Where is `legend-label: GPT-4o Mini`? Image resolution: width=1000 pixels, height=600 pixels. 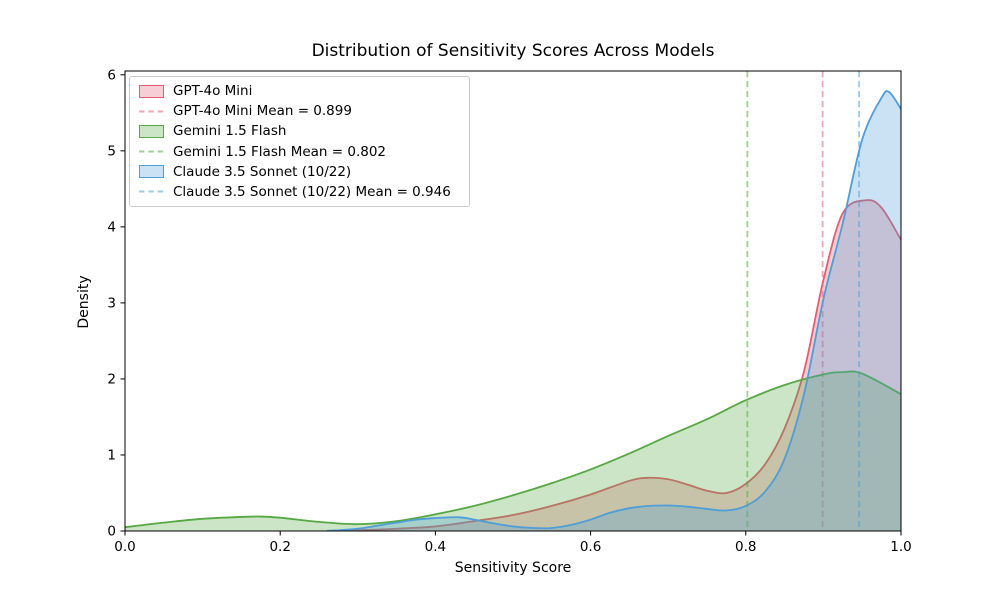
legend-label: GPT-4o Mini is located at coordinates (213, 91).